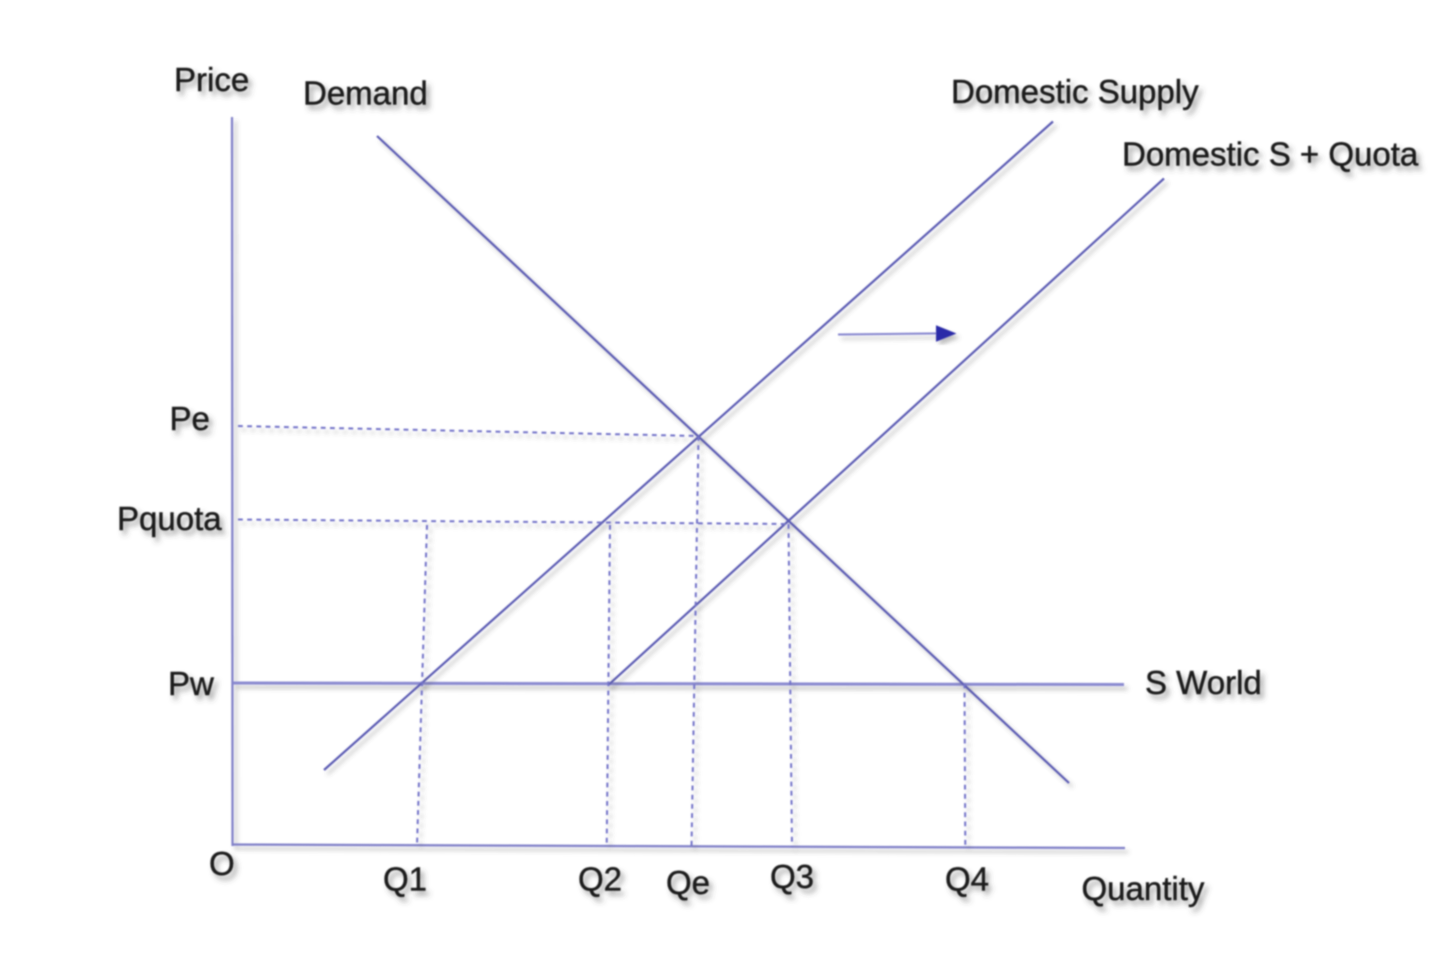 This screenshot has width=1440, height=964. What do you see at coordinates (1075, 91) in the screenshot?
I see `svg-text: Domestic Supply` at bounding box center [1075, 91].